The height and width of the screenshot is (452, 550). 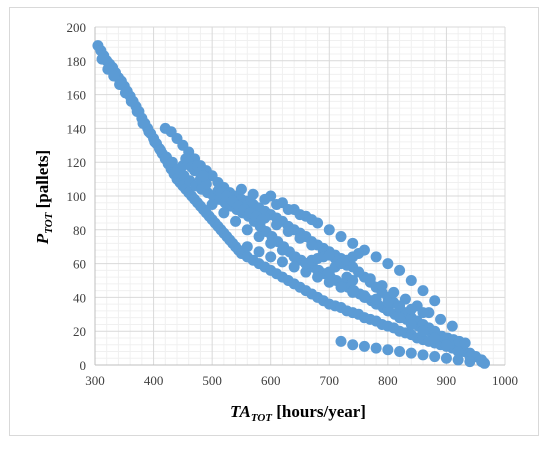 I want to click on x-axis-title-unit: [hours/year], so click(x=319, y=411).